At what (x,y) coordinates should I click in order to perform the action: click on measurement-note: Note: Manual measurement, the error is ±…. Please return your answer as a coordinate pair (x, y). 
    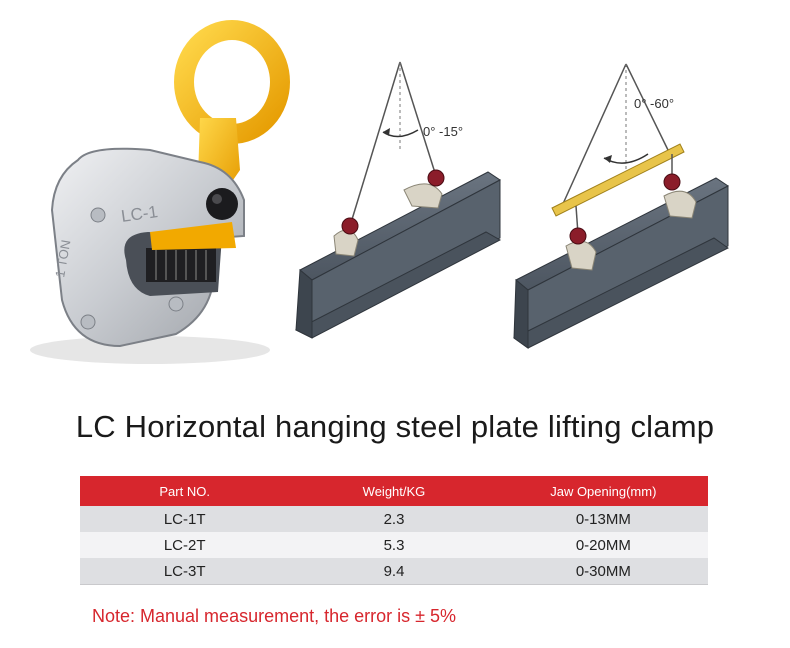
    Looking at the image, I should click on (274, 616).